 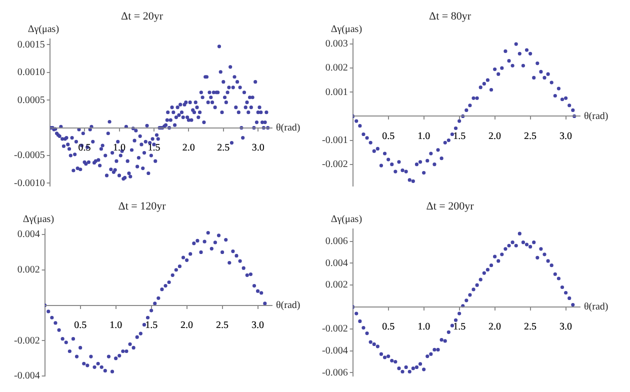 I want to click on y-tick-label: 0.0010, so click(x=31, y=72).